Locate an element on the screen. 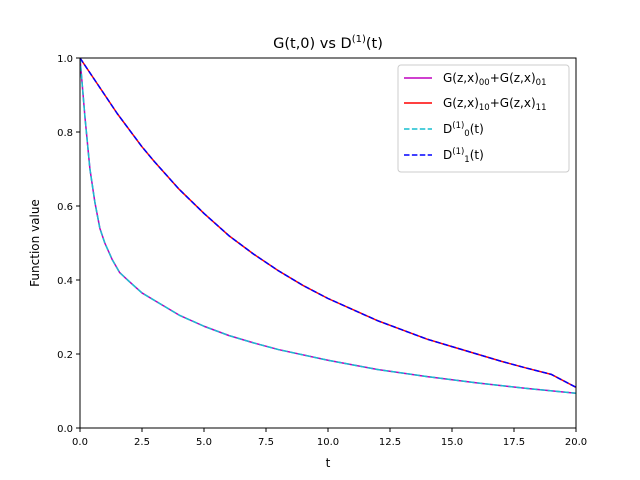  legend-label-2: D(1)0(t) is located at coordinates (463, 130).